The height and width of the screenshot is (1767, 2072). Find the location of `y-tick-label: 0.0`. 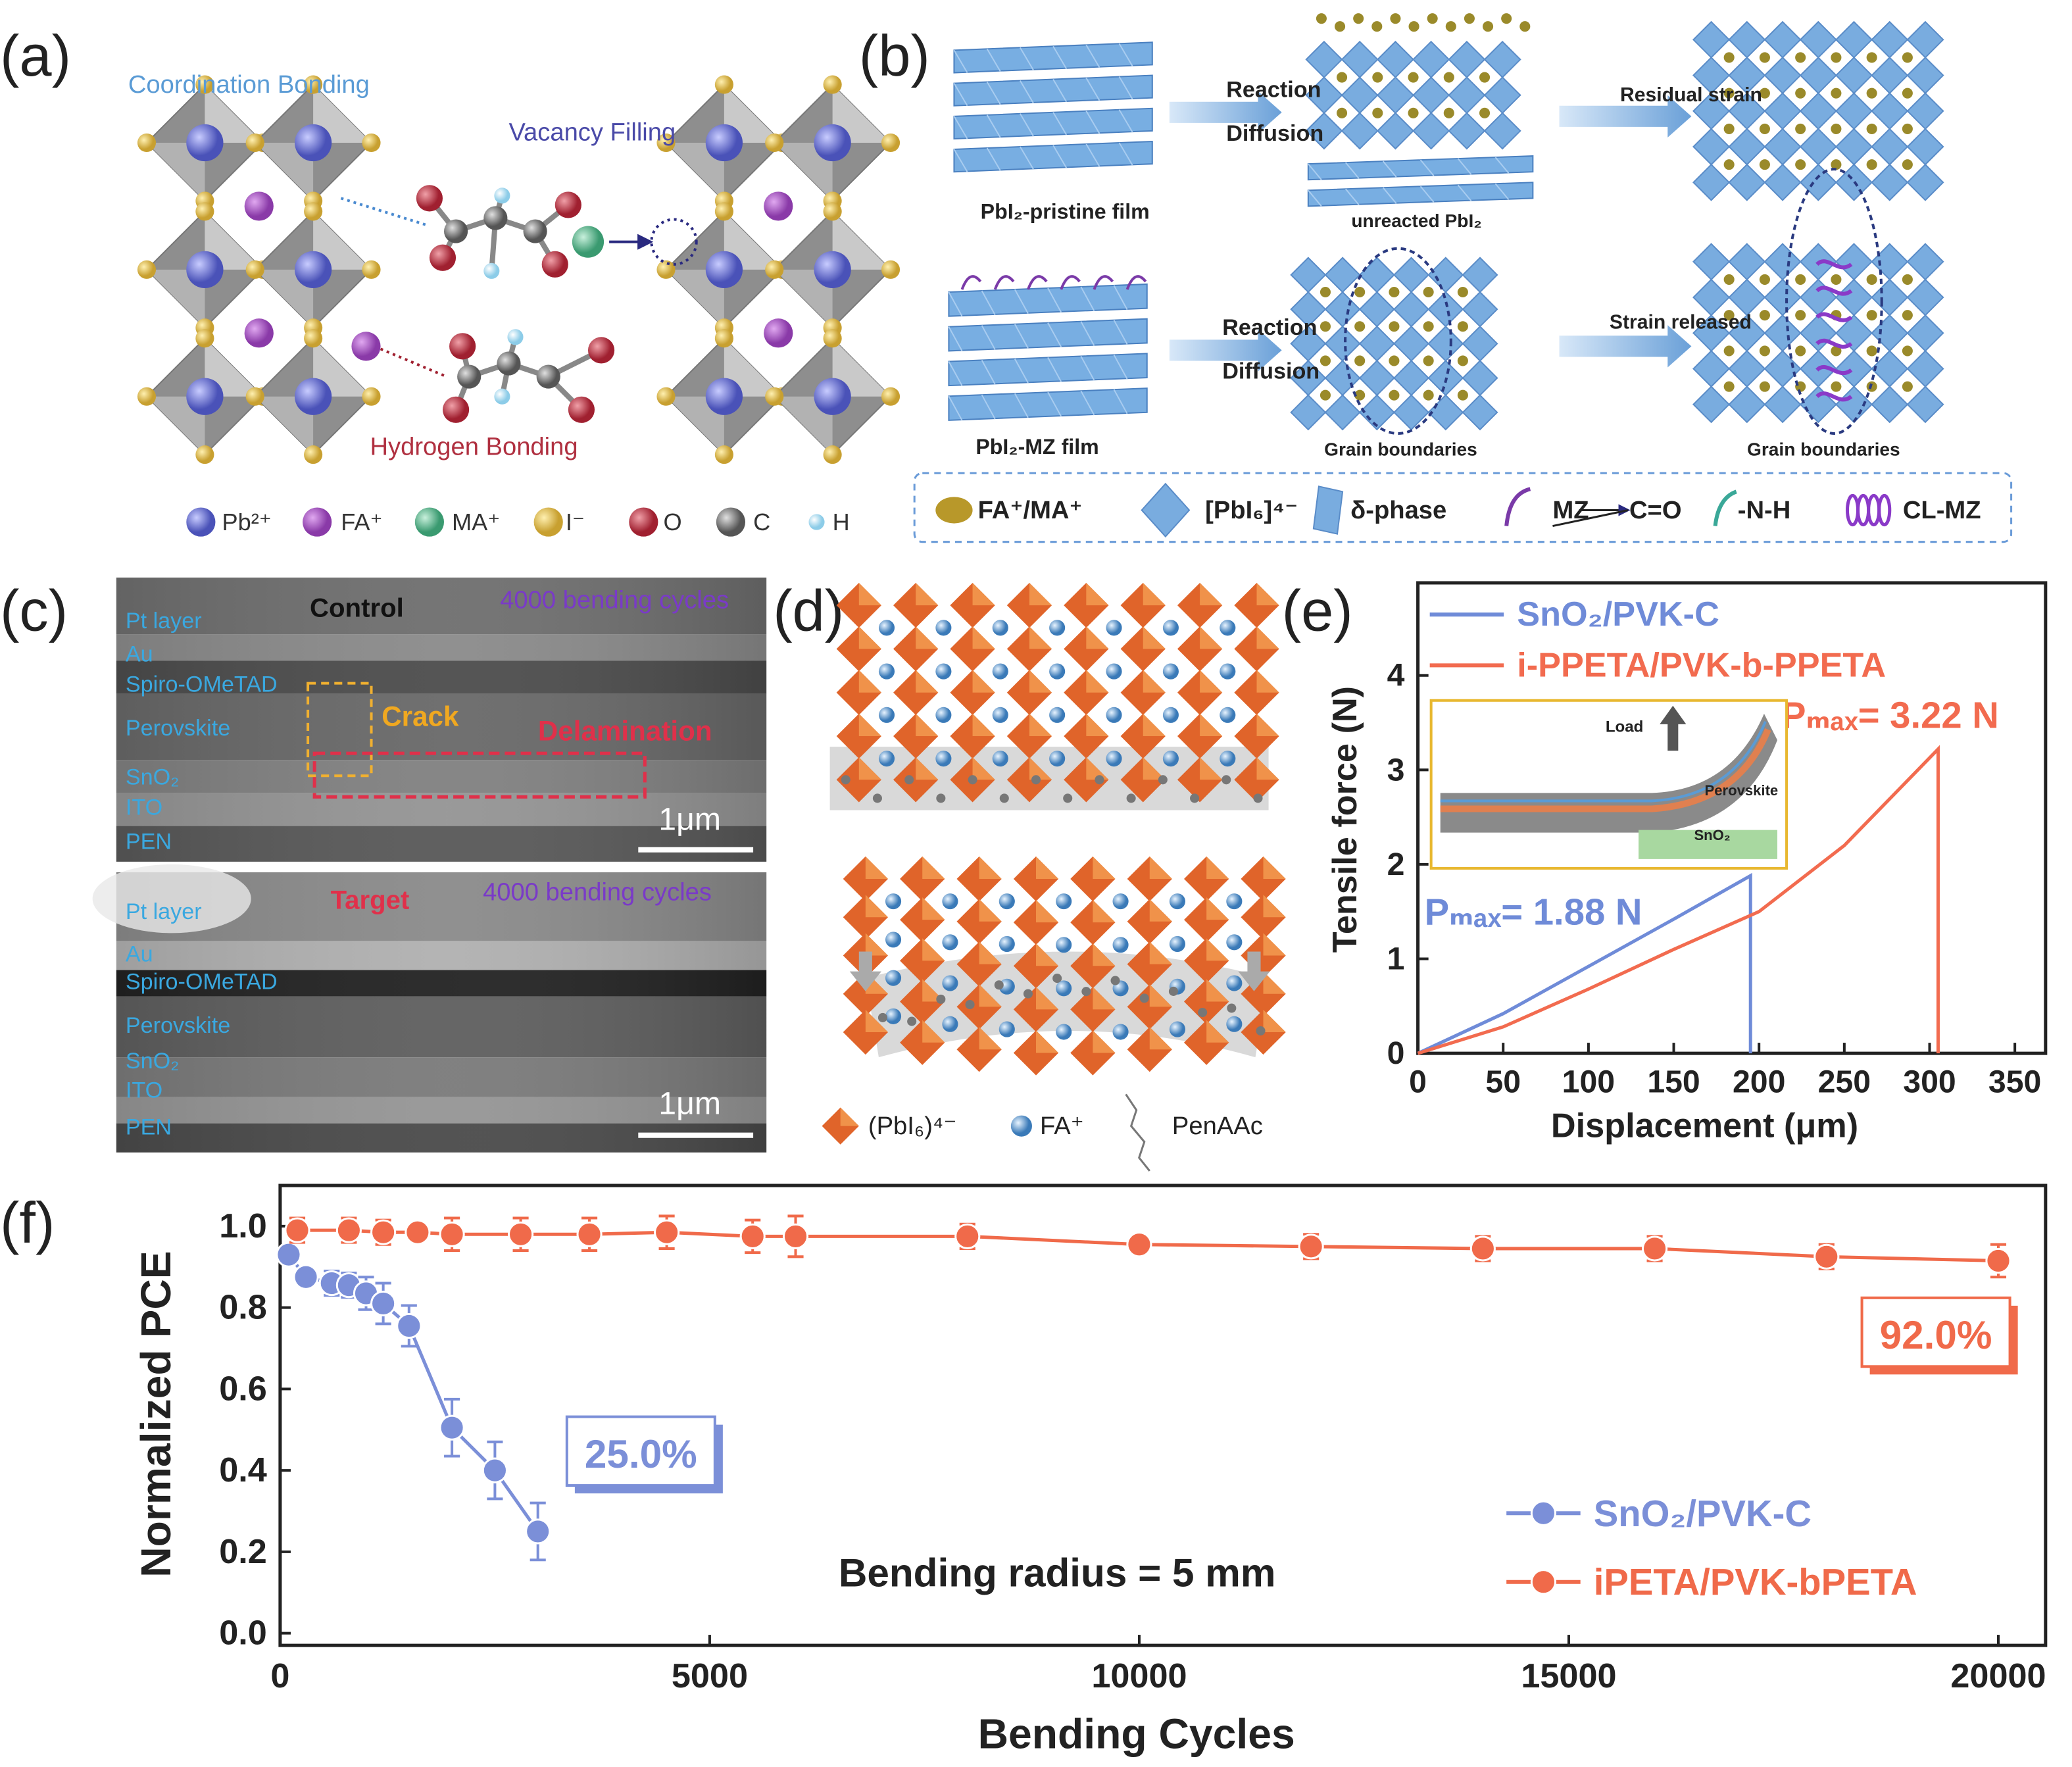

y-tick-label: 0.0 is located at coordinates (243, 1633).